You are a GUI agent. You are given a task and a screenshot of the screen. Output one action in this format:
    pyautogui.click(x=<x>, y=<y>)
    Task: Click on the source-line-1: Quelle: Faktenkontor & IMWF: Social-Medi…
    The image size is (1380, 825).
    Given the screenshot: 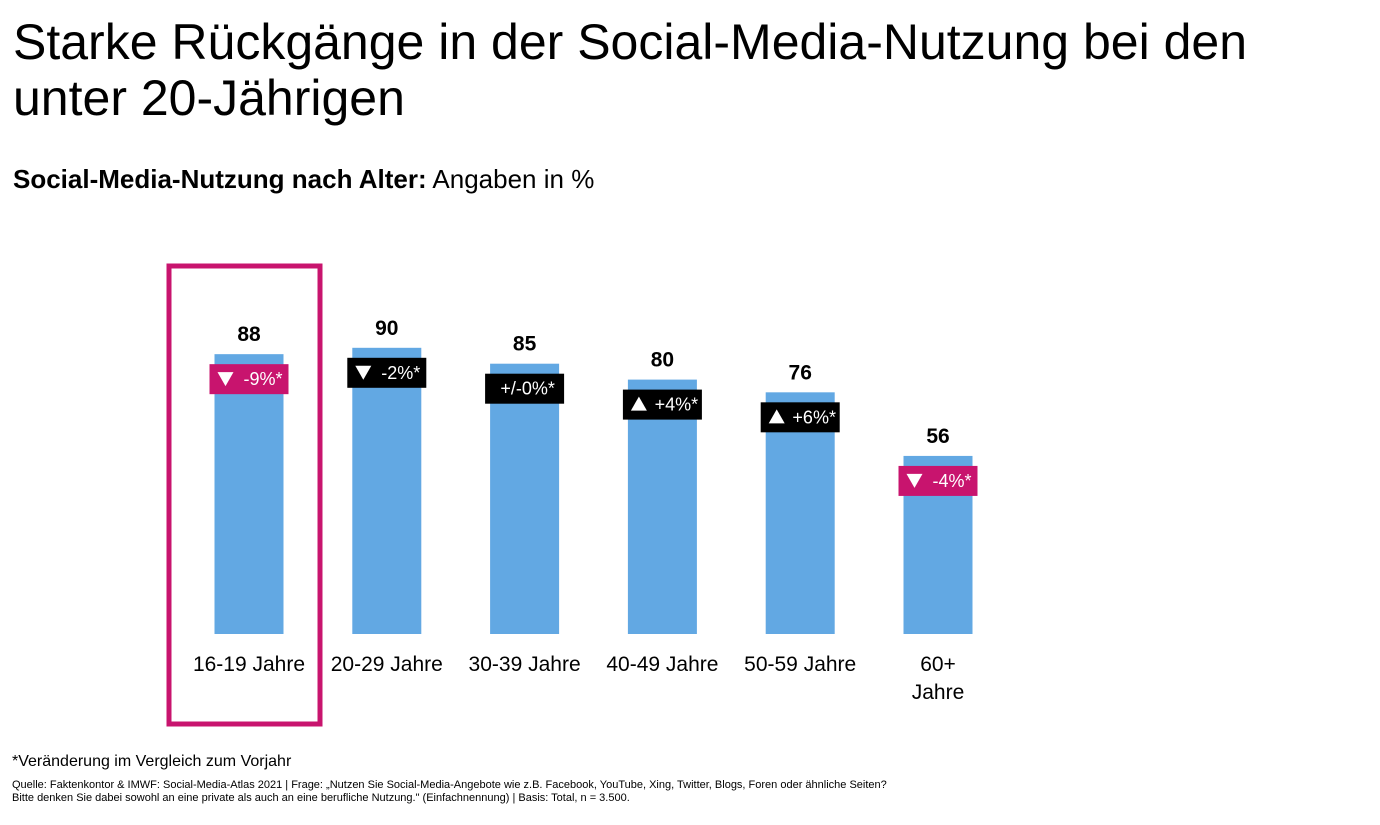 What is the action you would take?
    pyautogui.click(x=449, y=785)
    